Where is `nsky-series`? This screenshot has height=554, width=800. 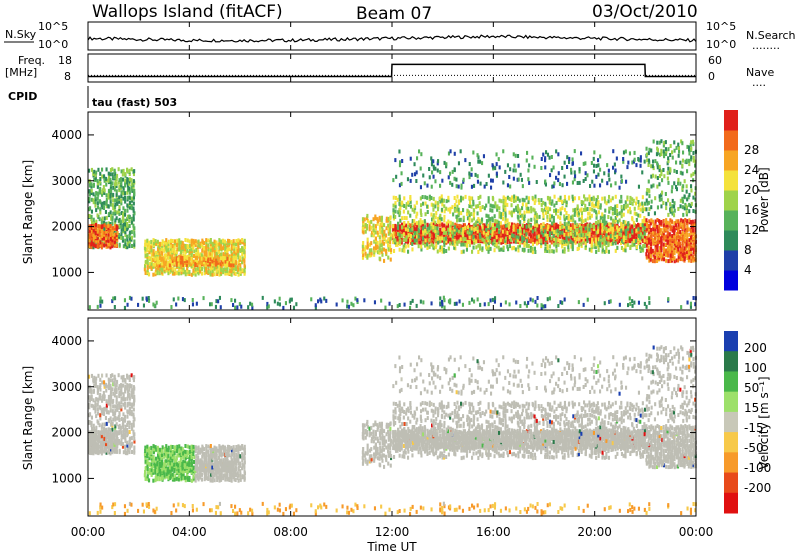
nsky-series is located at coordinates (392, 38).